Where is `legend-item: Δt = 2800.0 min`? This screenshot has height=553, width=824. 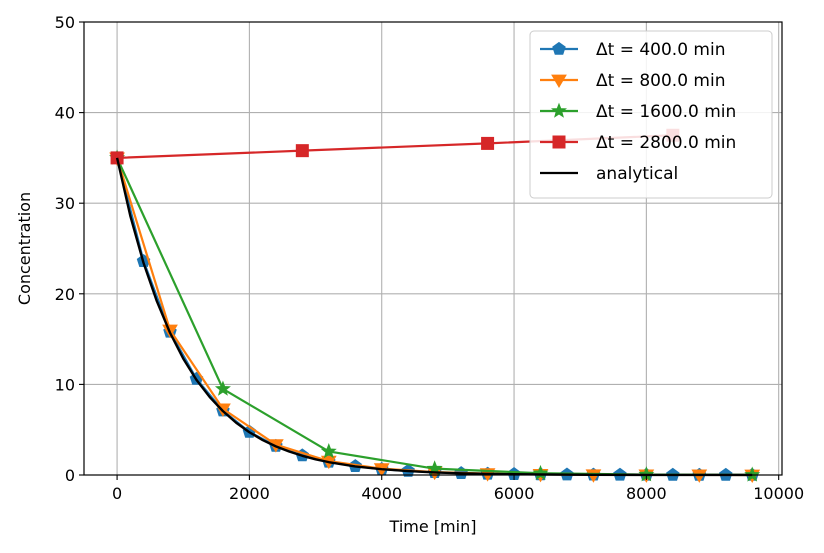
legend-item: Δt = 2800.0 min is located at coordinates (638, 143).